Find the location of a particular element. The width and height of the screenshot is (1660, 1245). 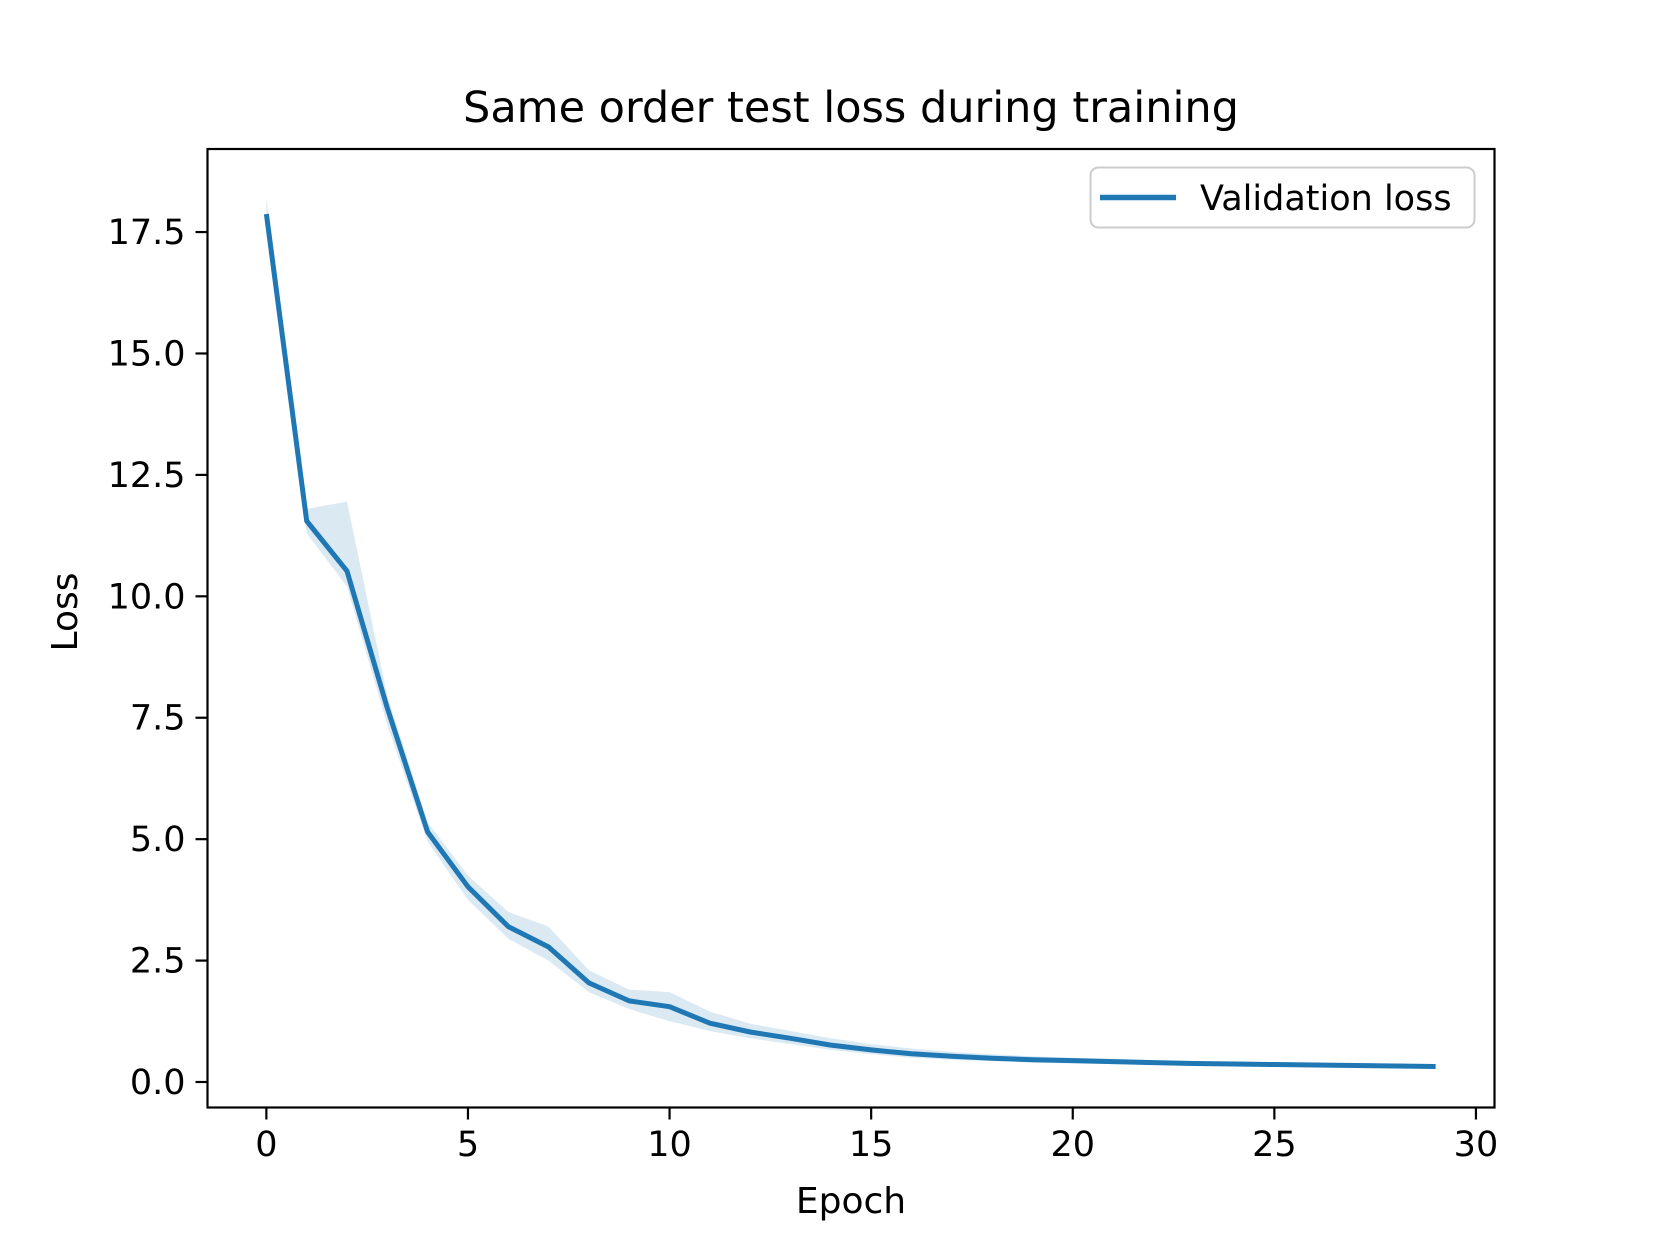

x-tick-label: 30 is located at coordinates (1476, 1145).